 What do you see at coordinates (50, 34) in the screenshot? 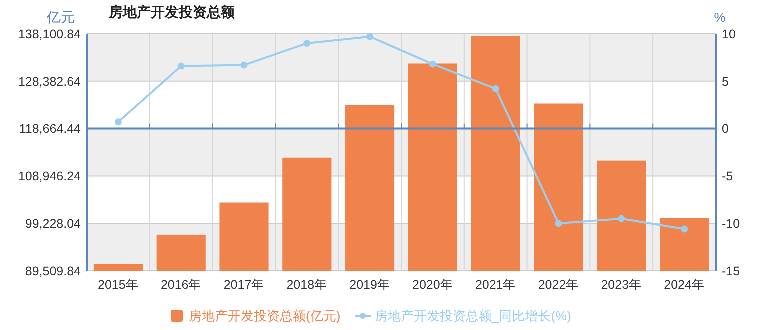
I see `y-tick-label: 138,100.84` at bounding box center [50, 34].